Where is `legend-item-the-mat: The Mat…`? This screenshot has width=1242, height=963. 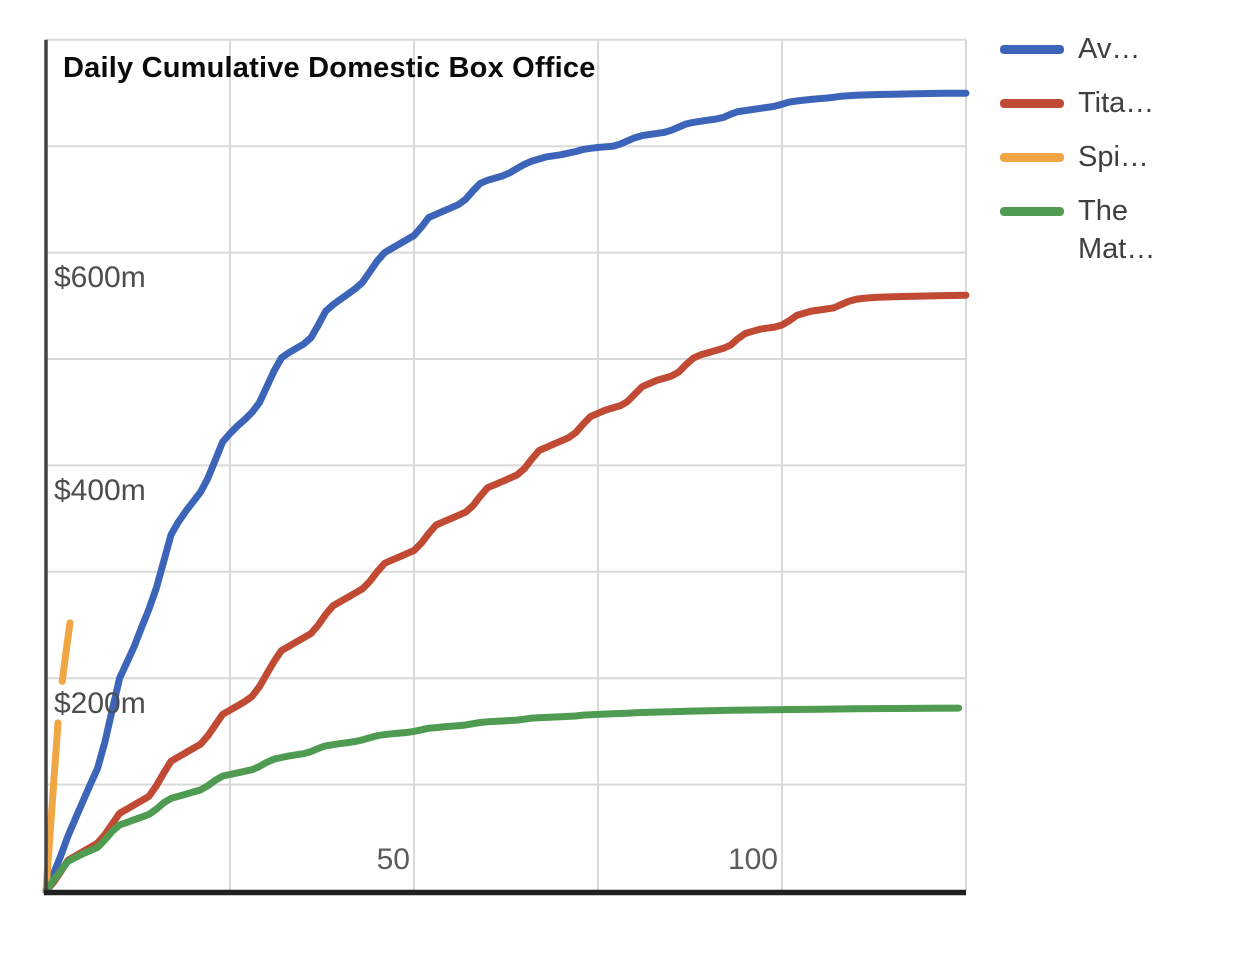 legend-item-the-mat: The Mat… is located at coordinates (1110, 230).